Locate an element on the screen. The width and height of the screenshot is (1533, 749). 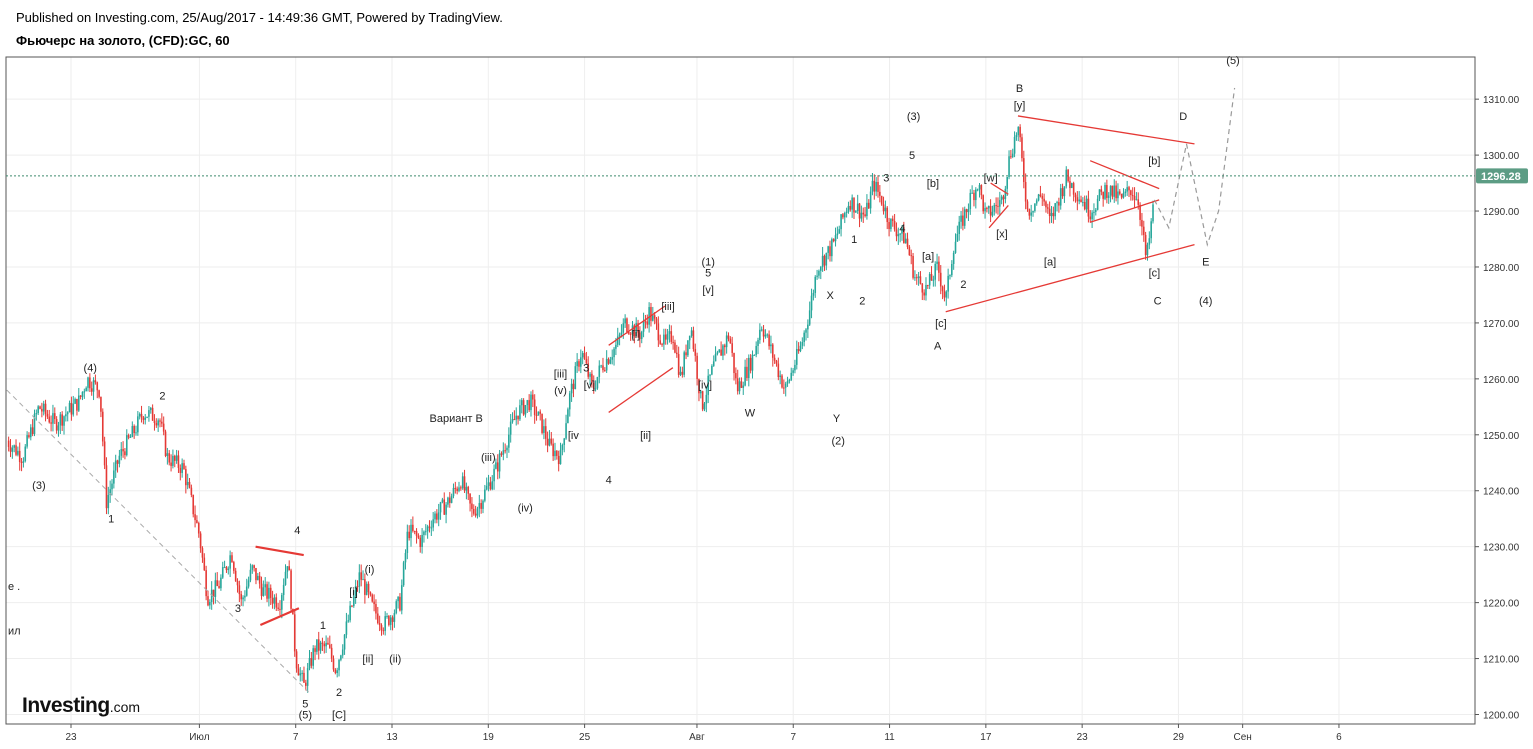
wave-label: [c] is located at coordinates (941, 324).